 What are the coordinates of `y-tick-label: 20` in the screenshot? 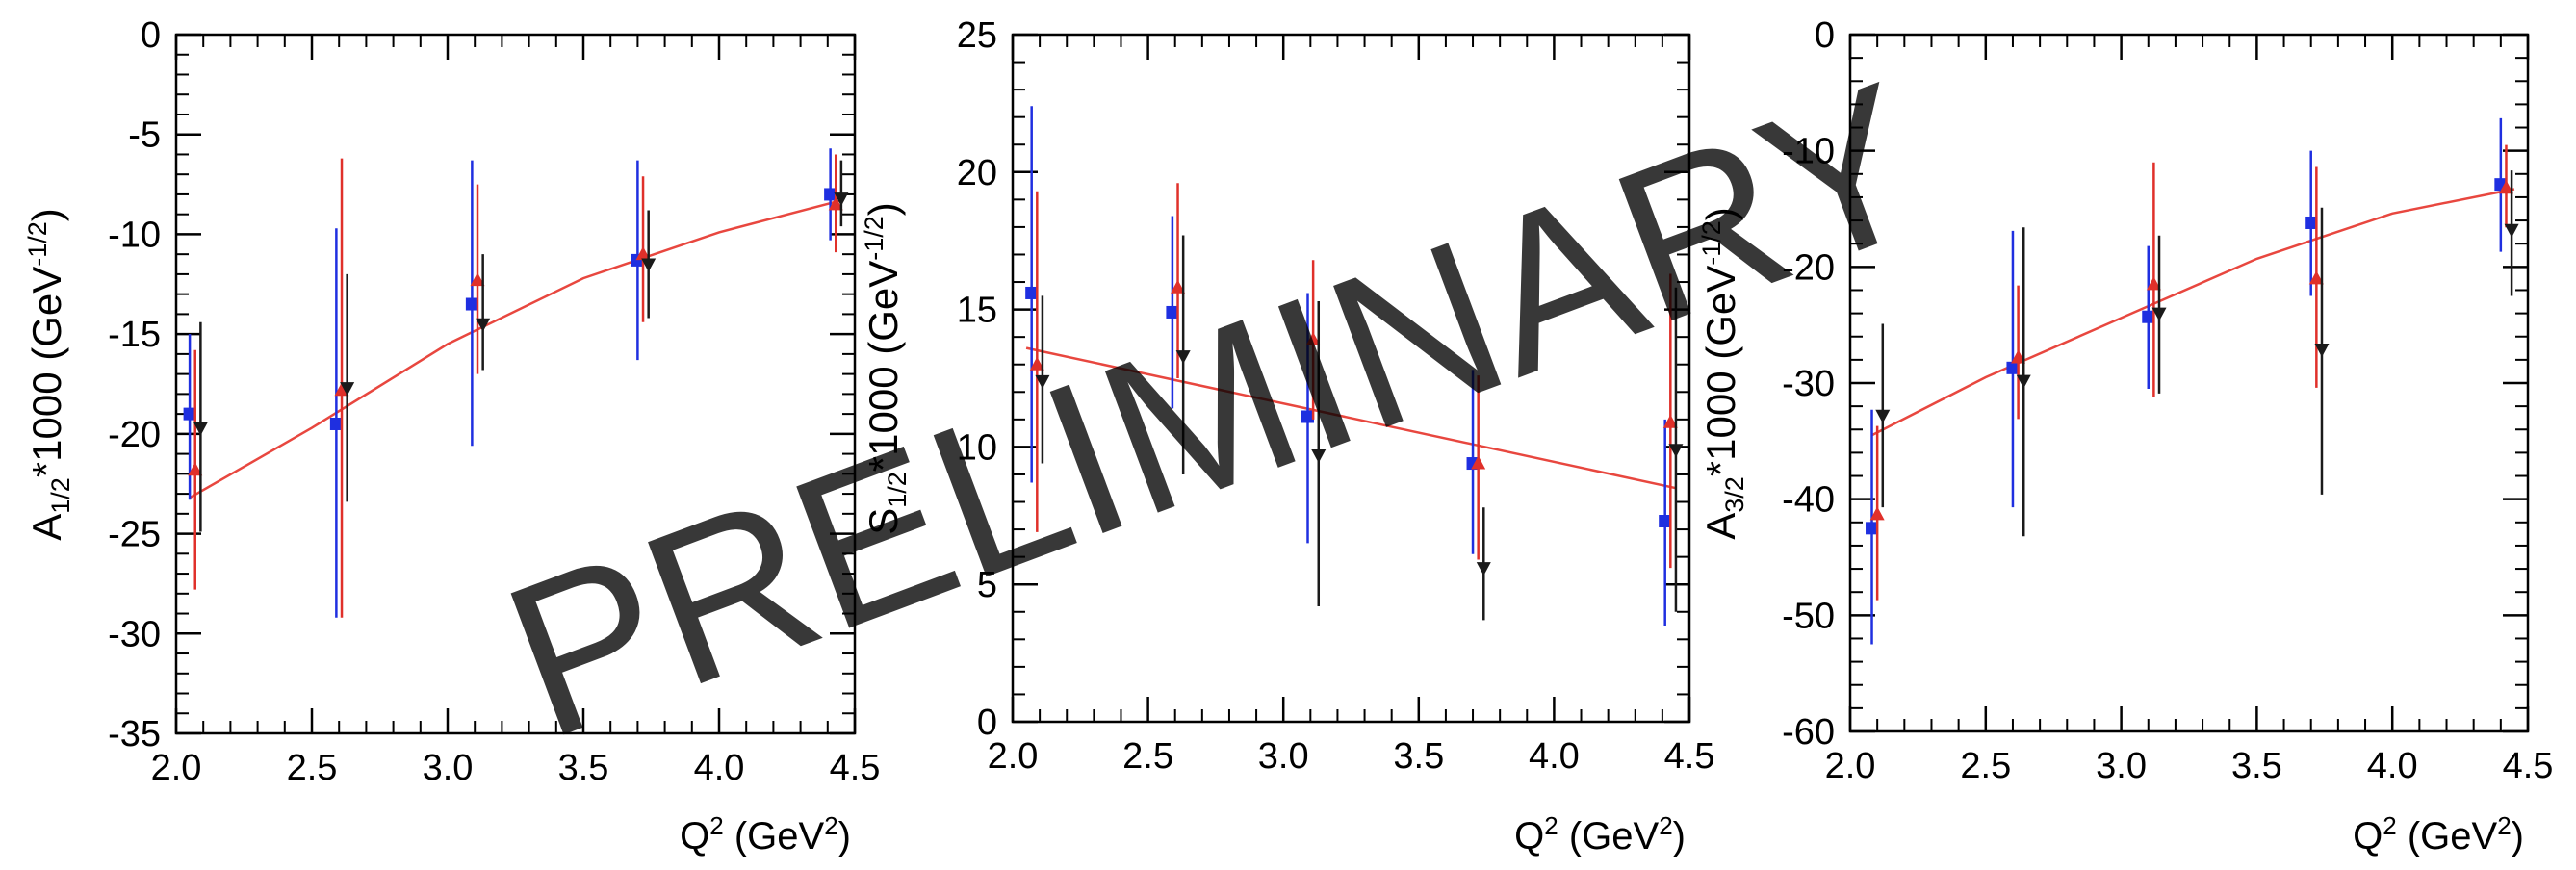 It's located at (977, 173).